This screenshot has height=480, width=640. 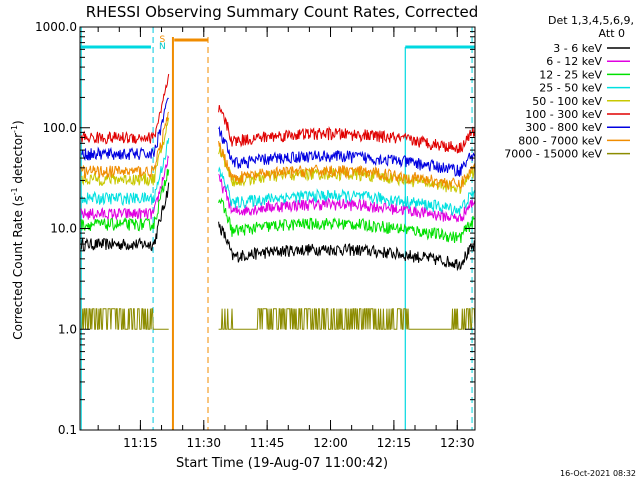 I want to click on event-marker-s: S, so click(x=163, y=40).